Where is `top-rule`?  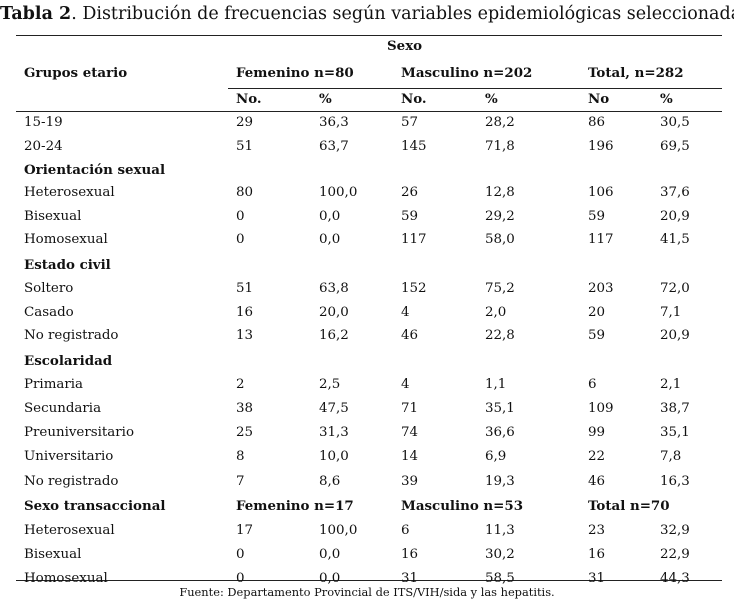
top-rule is located at coordinates (369, 35).